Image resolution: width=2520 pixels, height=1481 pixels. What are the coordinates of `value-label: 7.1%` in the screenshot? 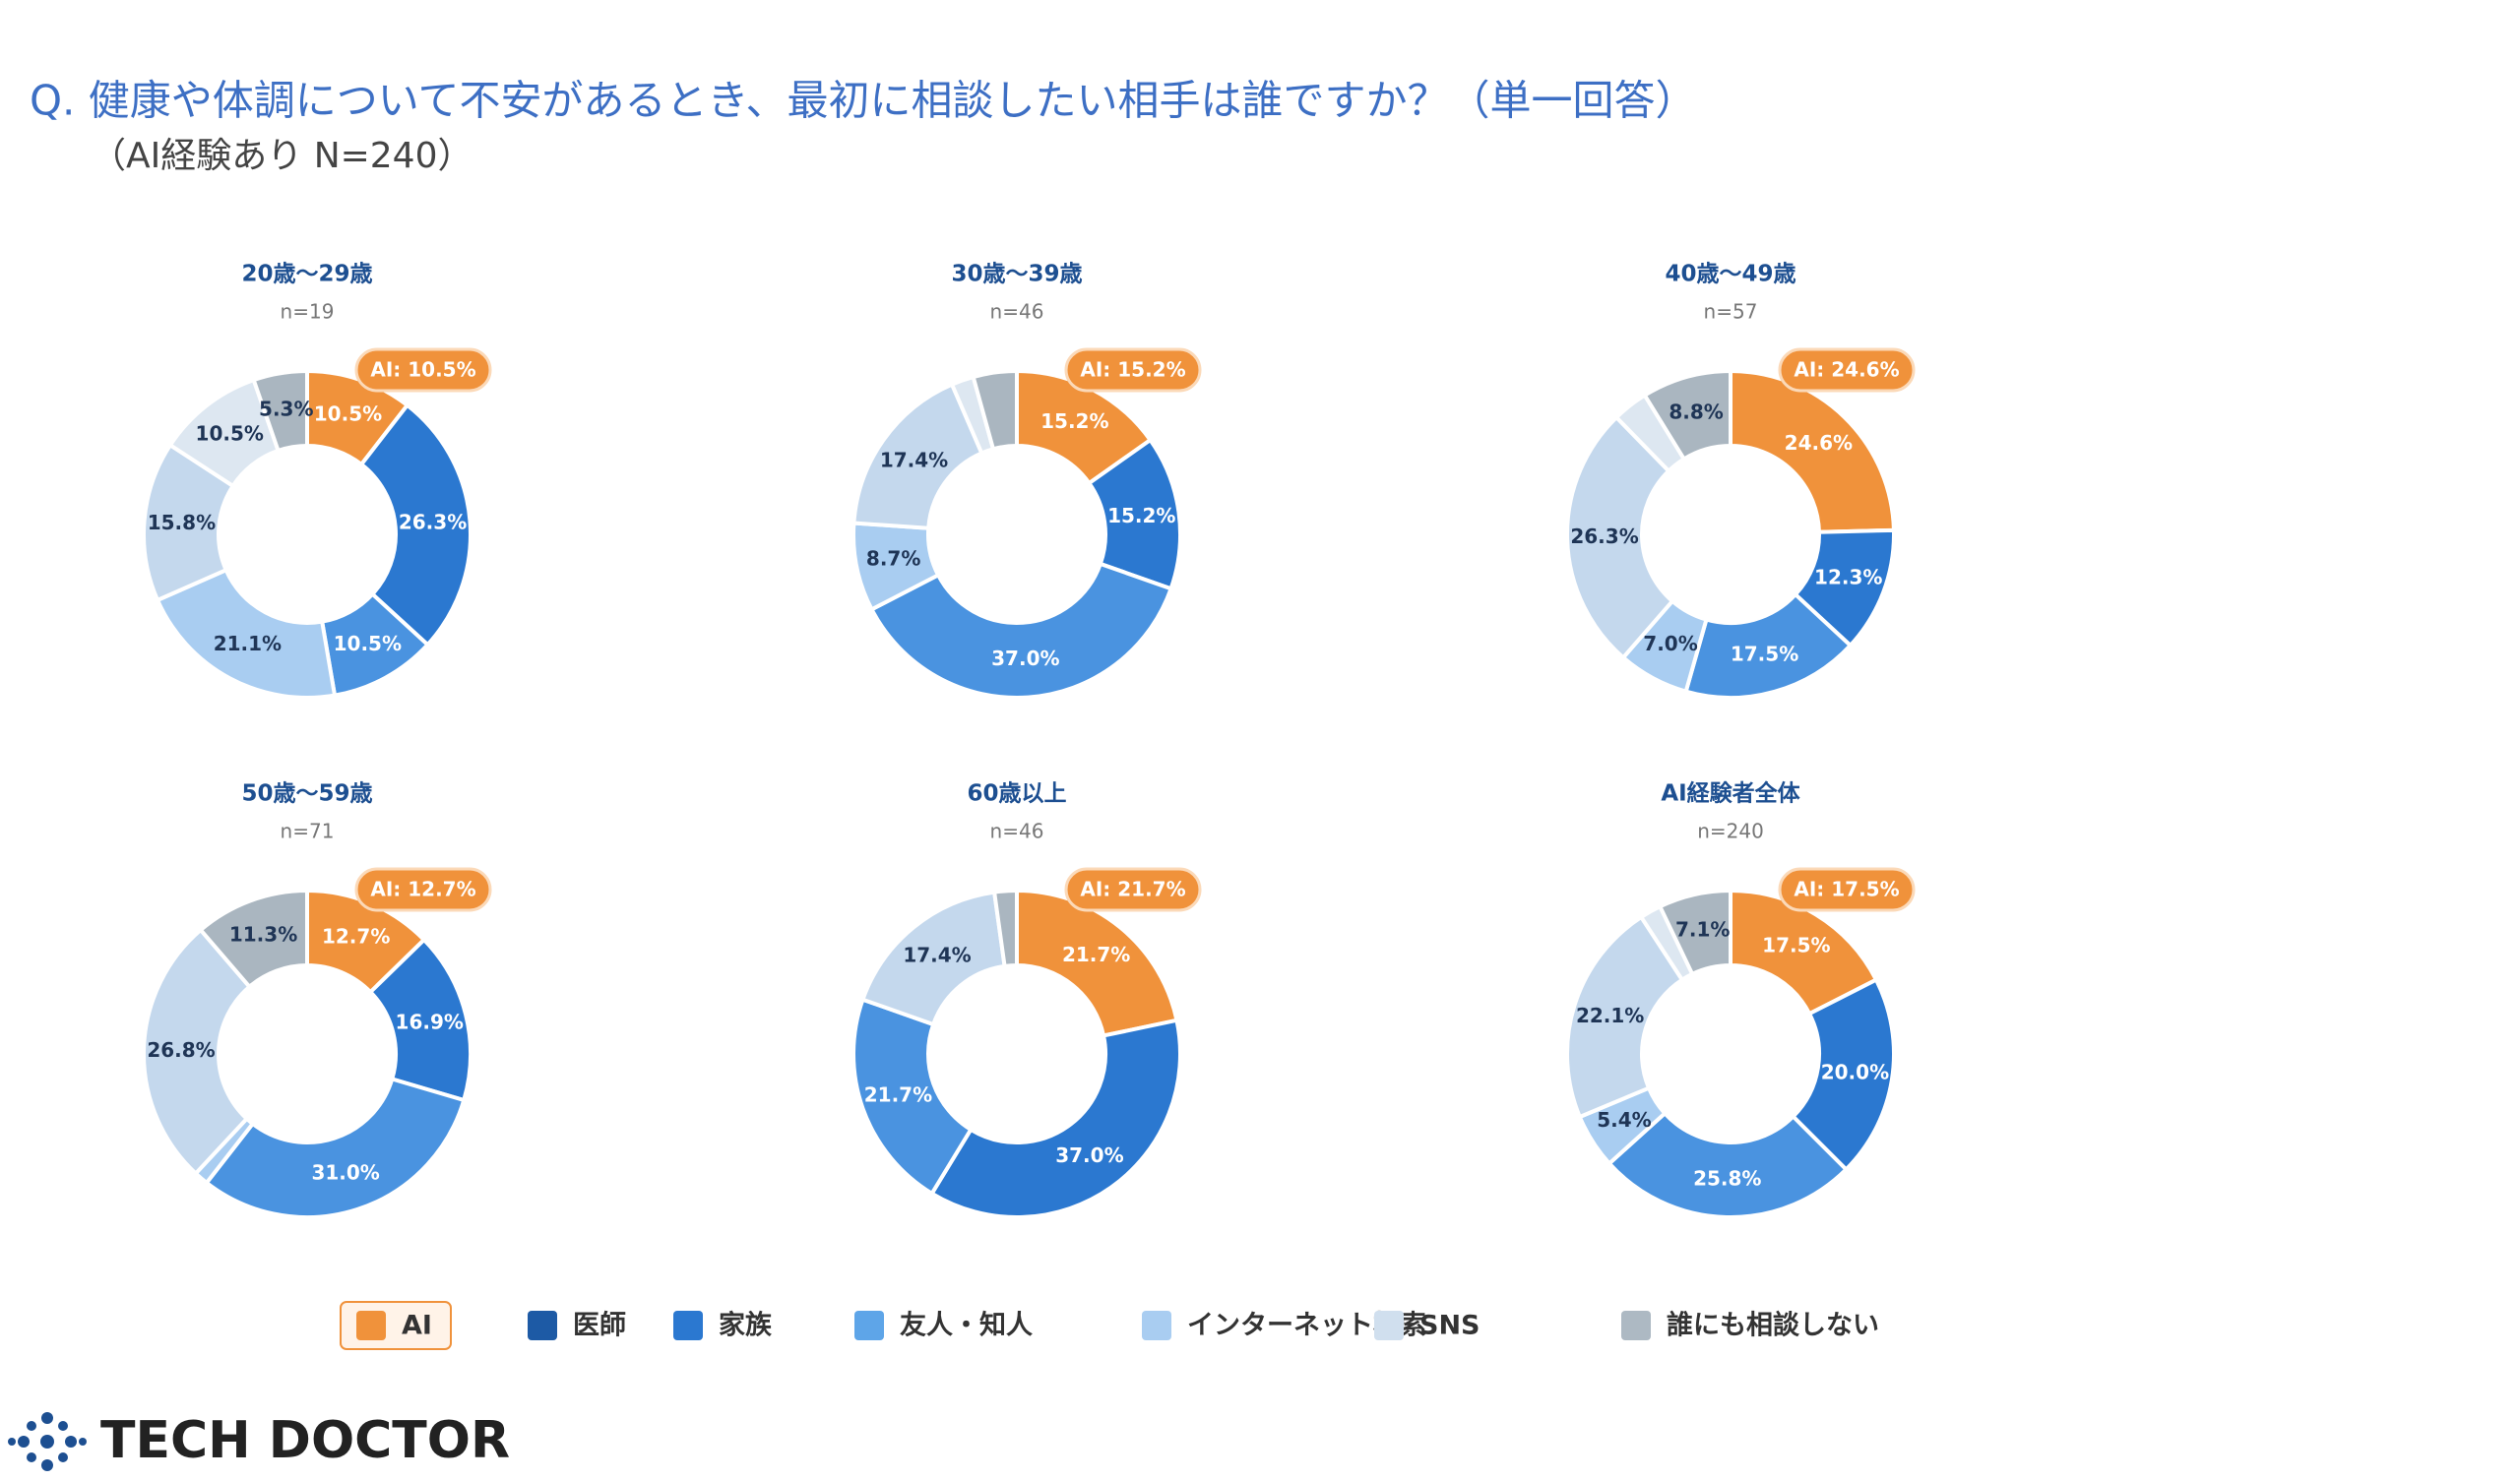 It's located at (1702, 930).